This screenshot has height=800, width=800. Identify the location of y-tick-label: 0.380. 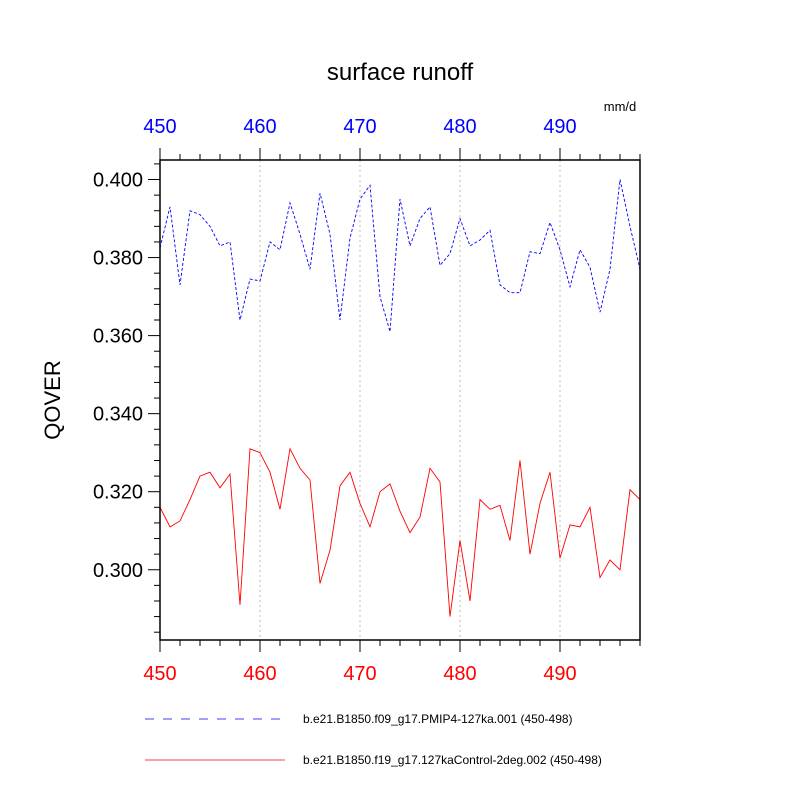
(118, 259).